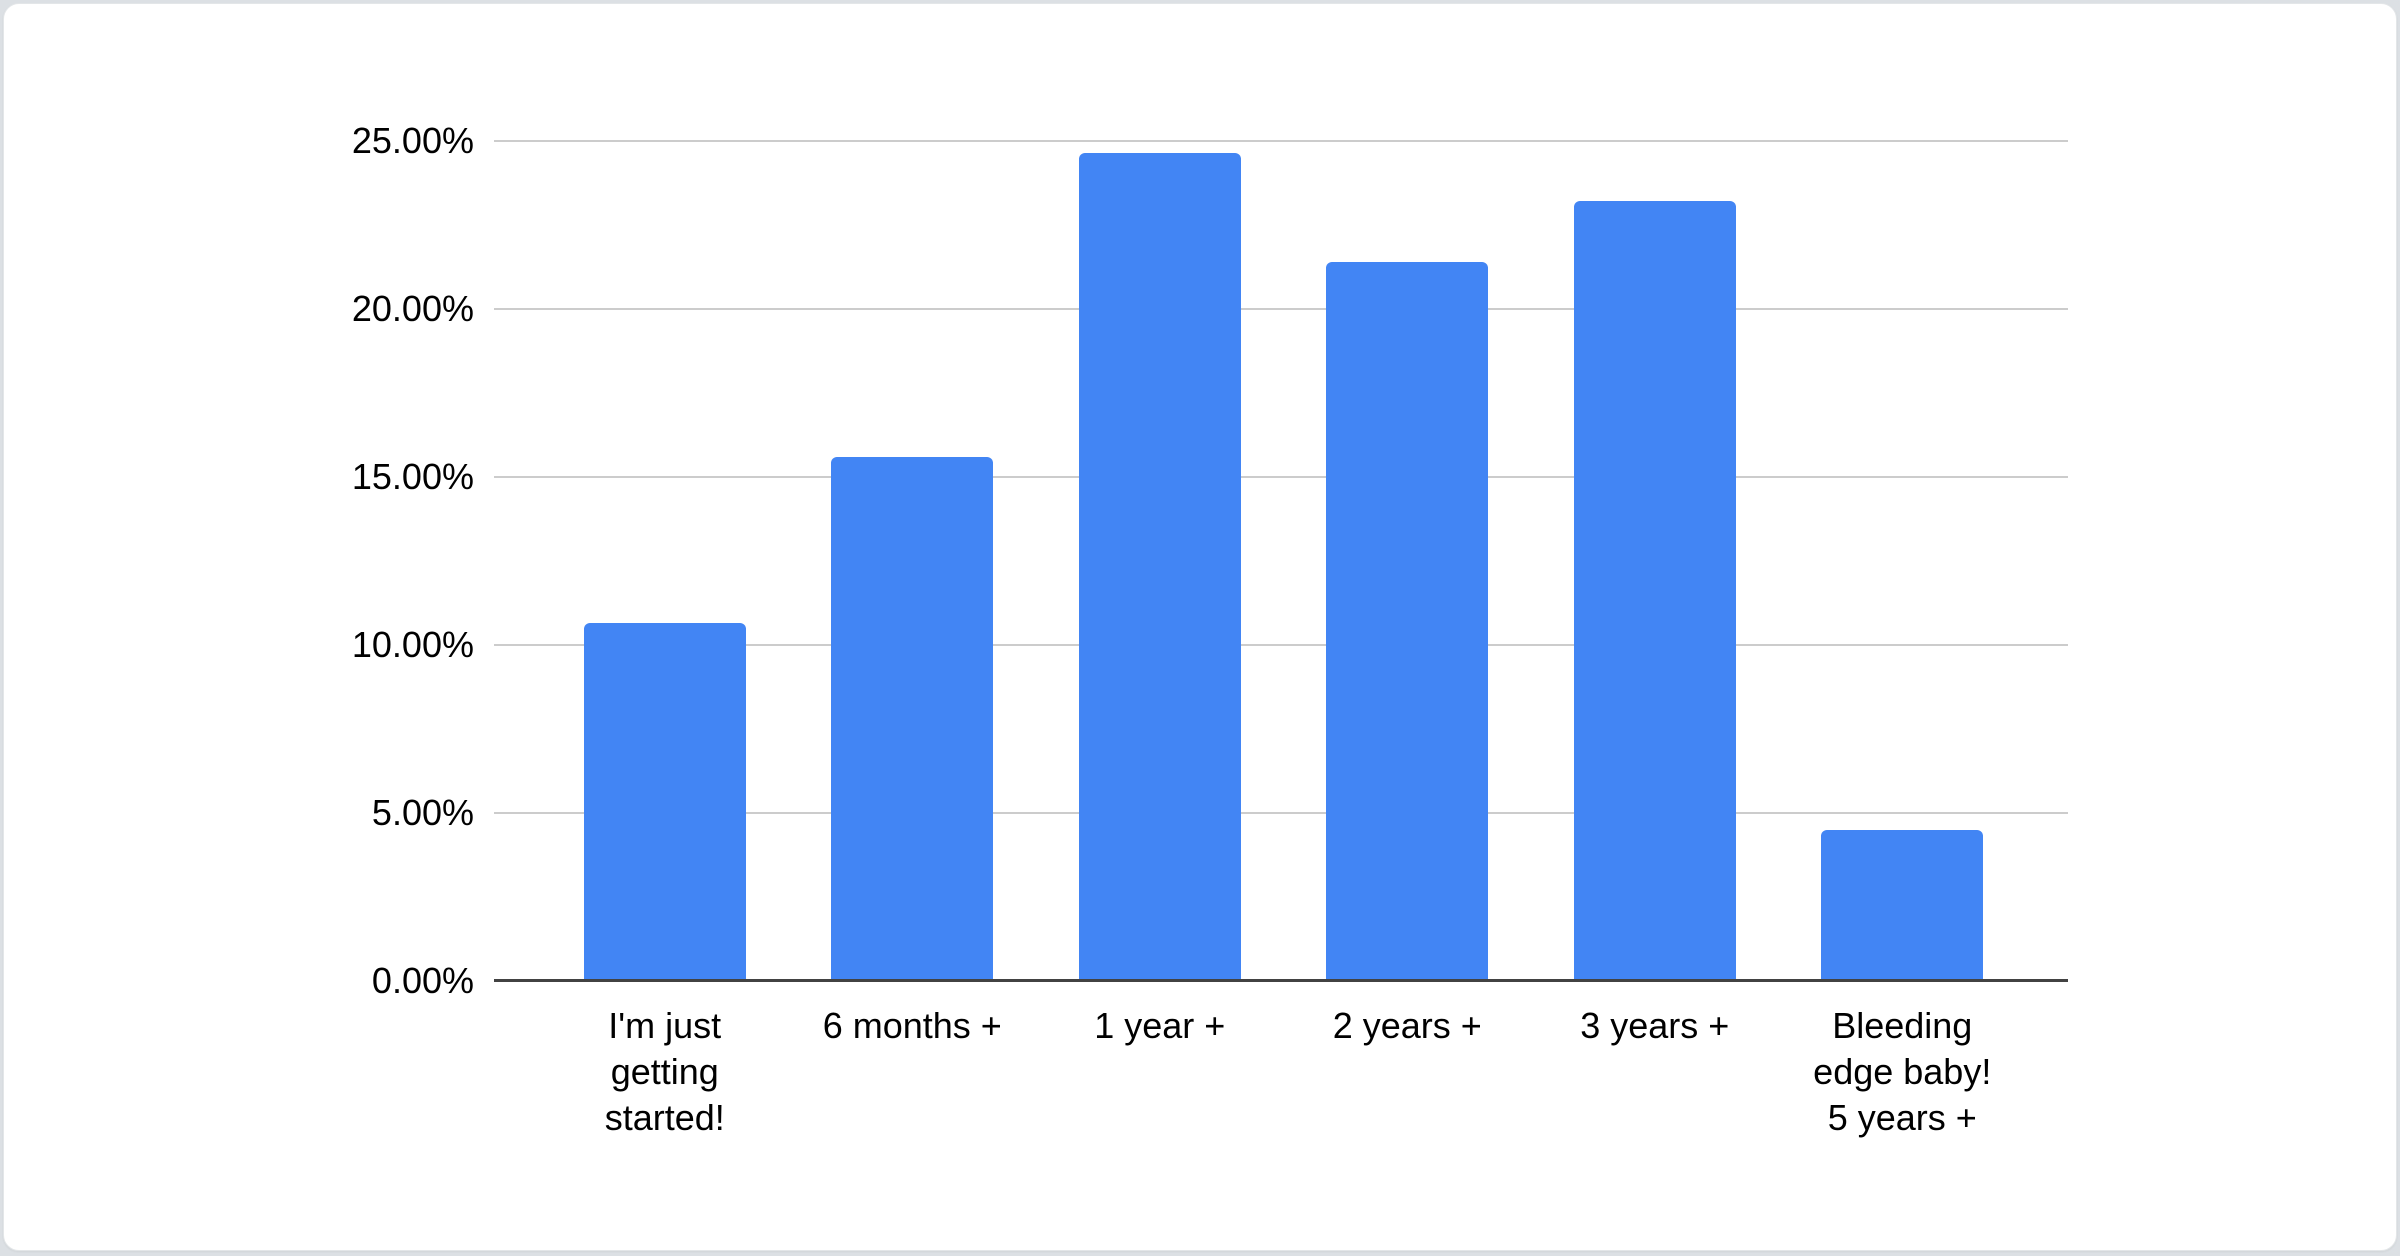  I want to click on y-tick-label: 10.00%, so click(412, 644).